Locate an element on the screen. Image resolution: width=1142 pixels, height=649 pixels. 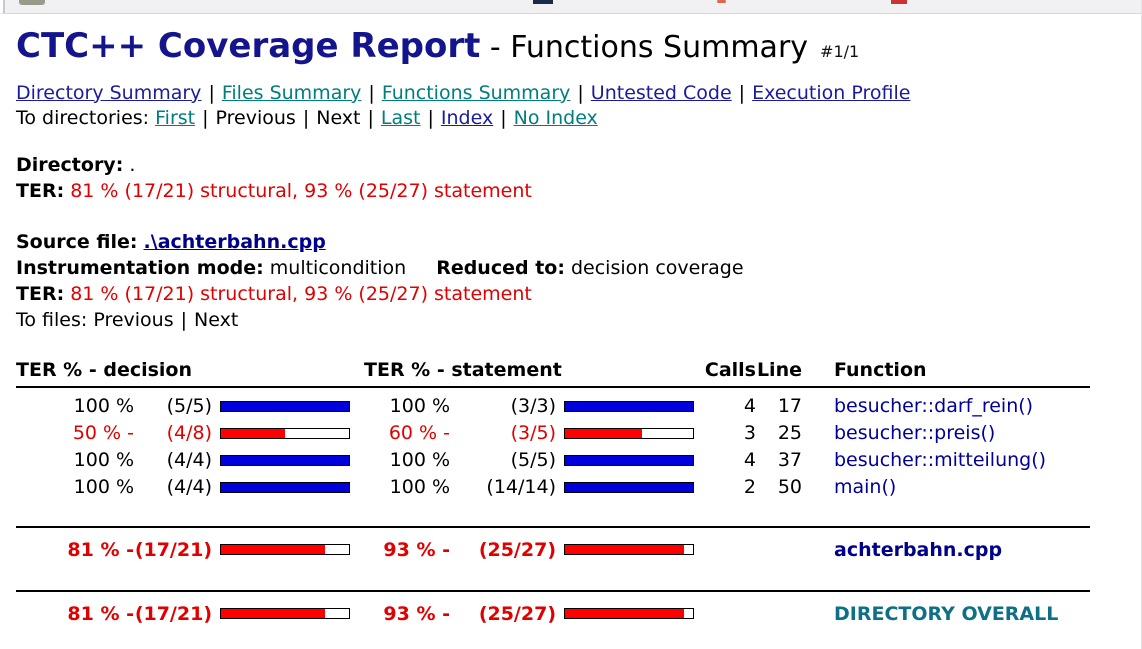
nav-item-files-previous: Previous is located at coordinates (133, 319).